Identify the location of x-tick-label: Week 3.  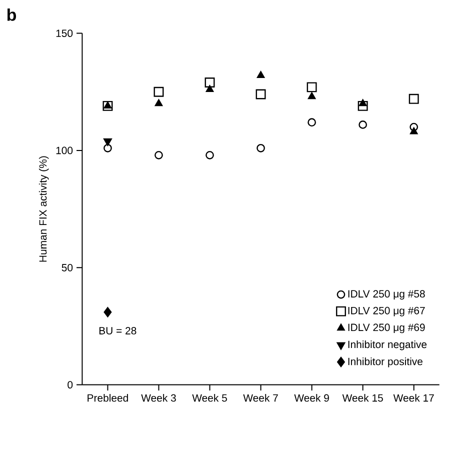
(158, 398).